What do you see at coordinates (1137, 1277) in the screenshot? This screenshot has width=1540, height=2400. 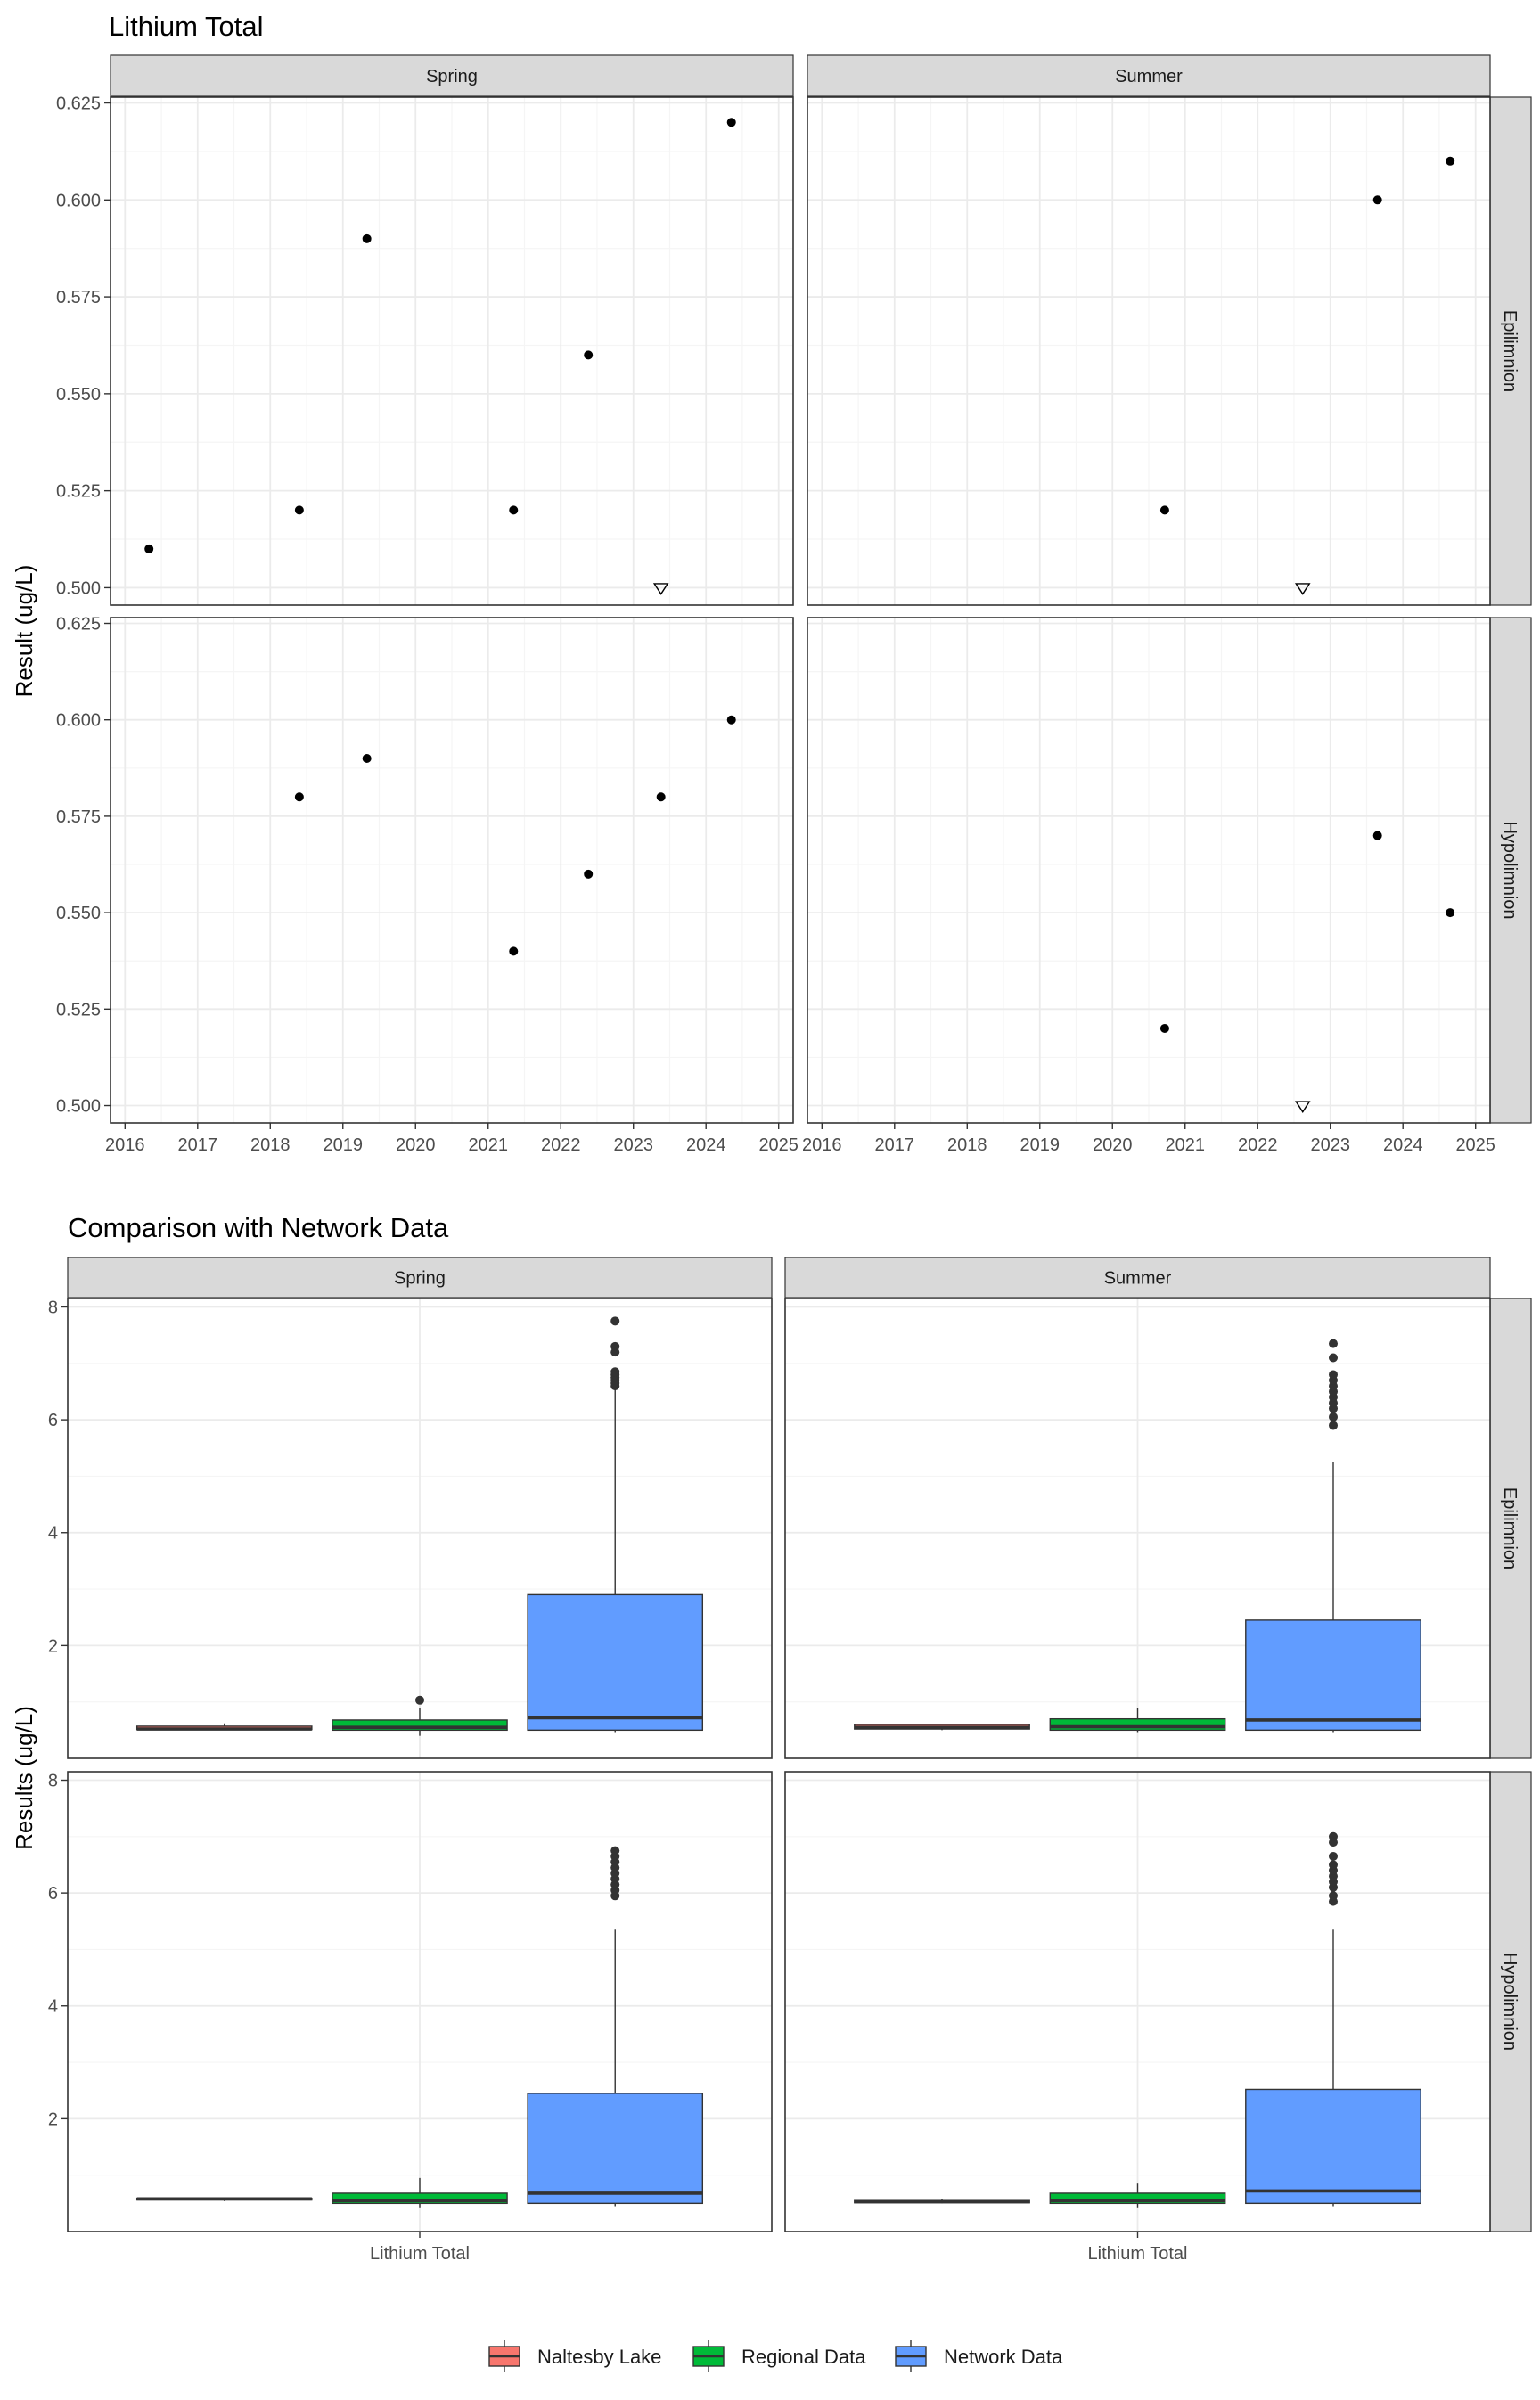 I see `box-strip-summer` at bounding box center [1137, 1277].